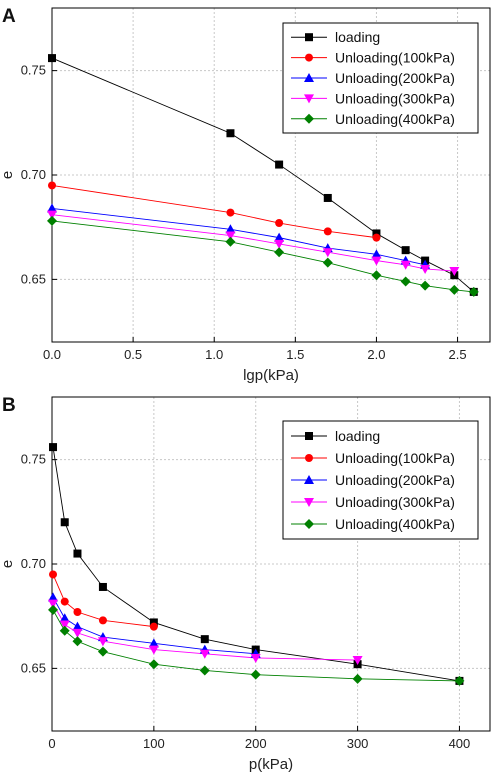 The image size is (498, 778). What do you see at coordinates (52, 354) in the screenshot?
I see `x-tick-label: 0.0` at bounding box center [52, 354].